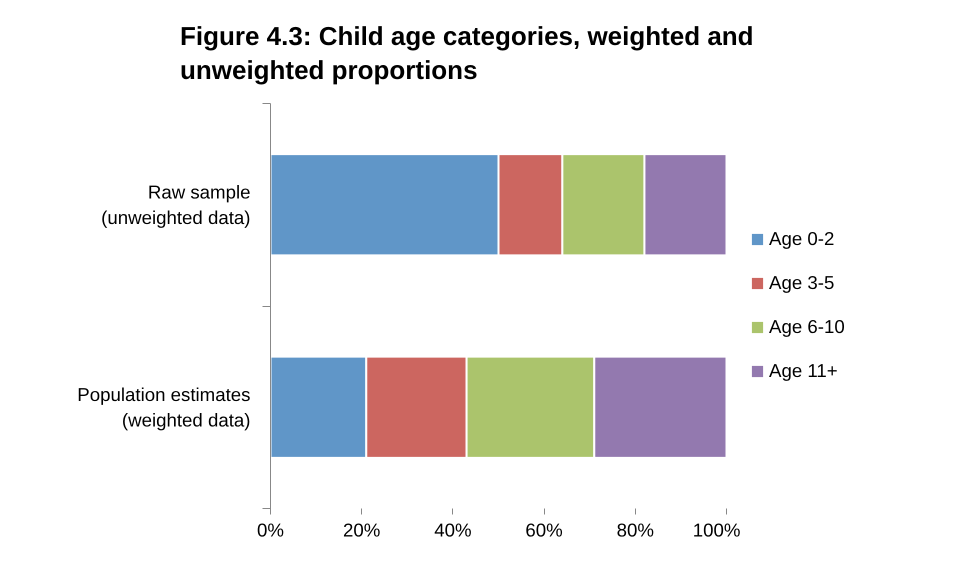  Describe the element at coordinates (807, 327) in the screenshot. I see `legend-label: Age 6-10` at that location.